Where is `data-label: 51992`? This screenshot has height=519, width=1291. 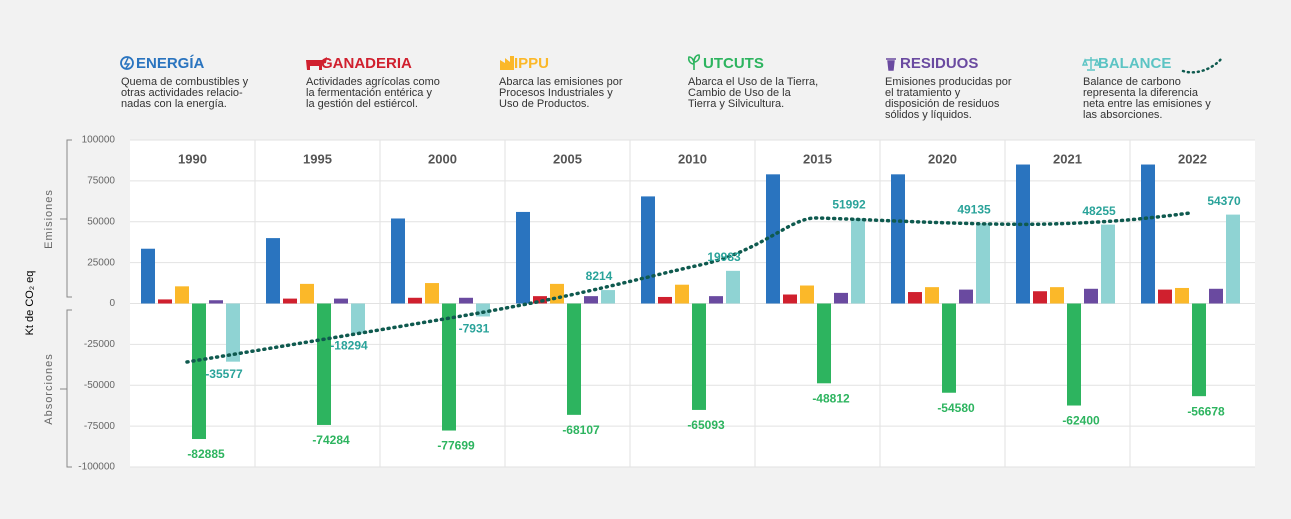 data-label: 51992 is located at coordinates (849, 205).